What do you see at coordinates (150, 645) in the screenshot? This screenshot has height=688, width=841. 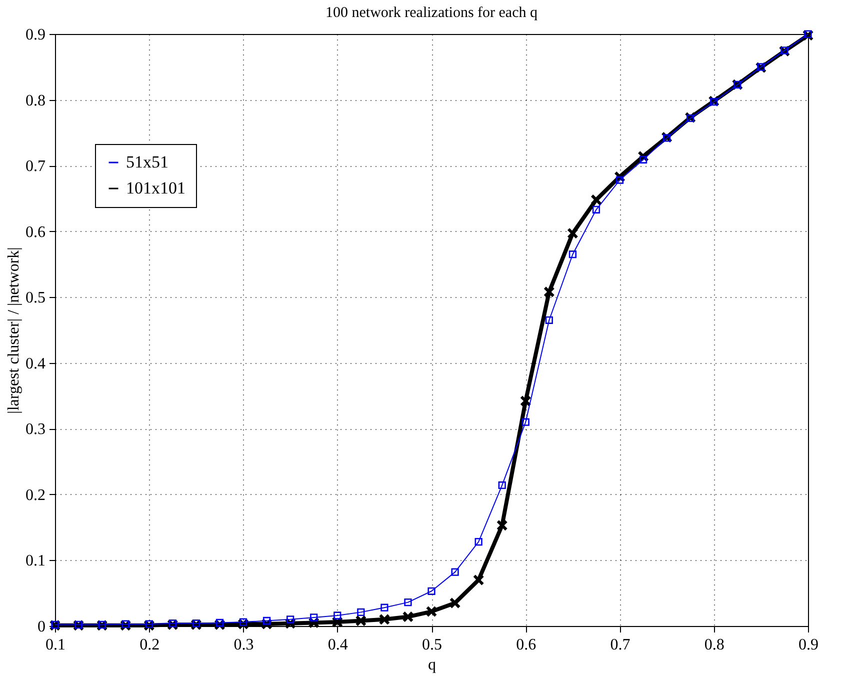 I see `x-tick-label: 0.2` at bounding box center [150, 645].